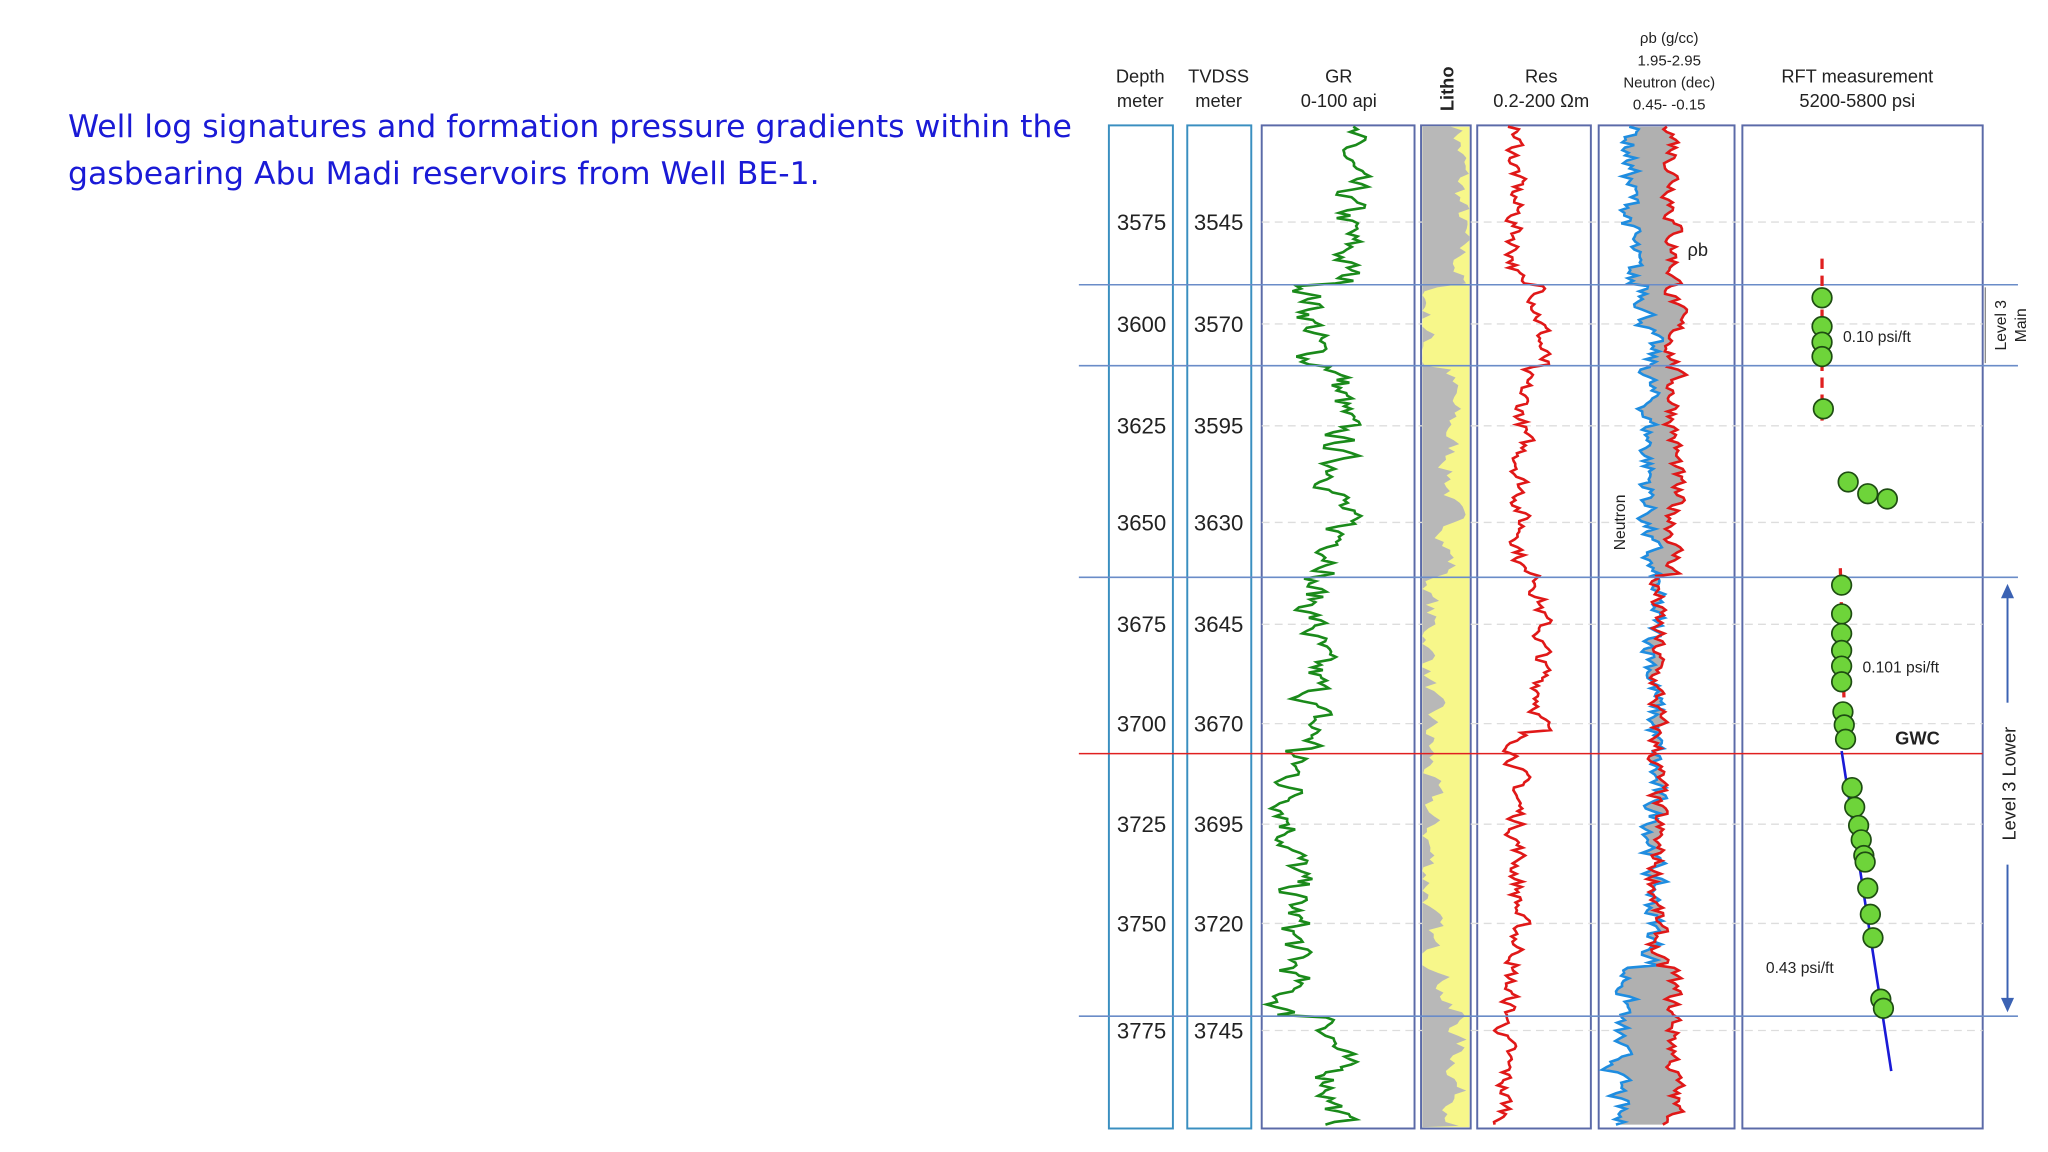  Describe the element at coordinates (1698, 249) in the screenshot. I see `rho-b-label: ρb` at that location.